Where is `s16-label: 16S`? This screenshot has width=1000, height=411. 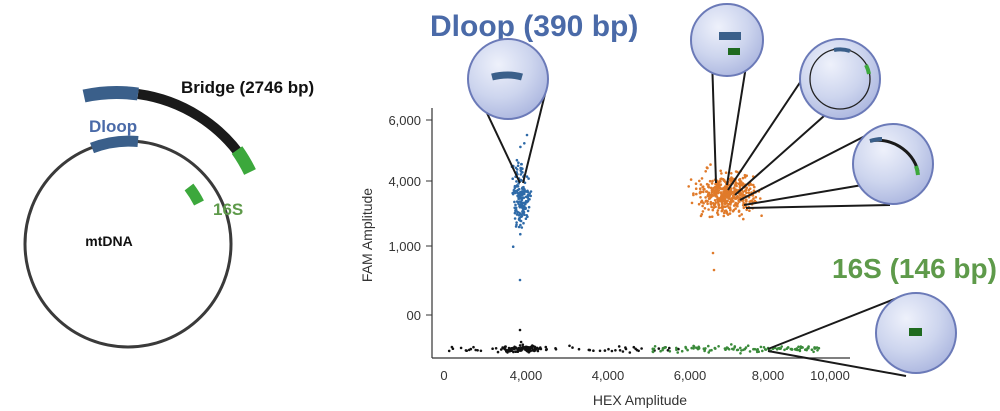 s16-label: 16S is located at coordinates (228, 209).